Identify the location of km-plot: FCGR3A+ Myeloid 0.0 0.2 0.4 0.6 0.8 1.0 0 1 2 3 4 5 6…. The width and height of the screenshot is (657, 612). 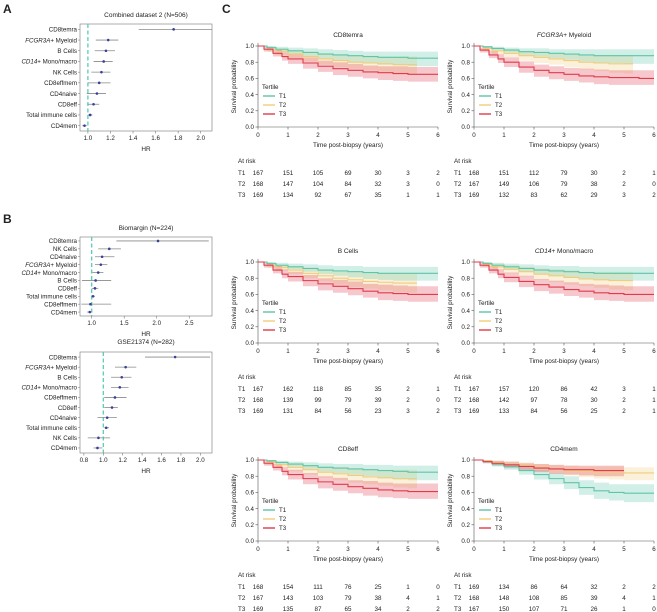
(551, 115).